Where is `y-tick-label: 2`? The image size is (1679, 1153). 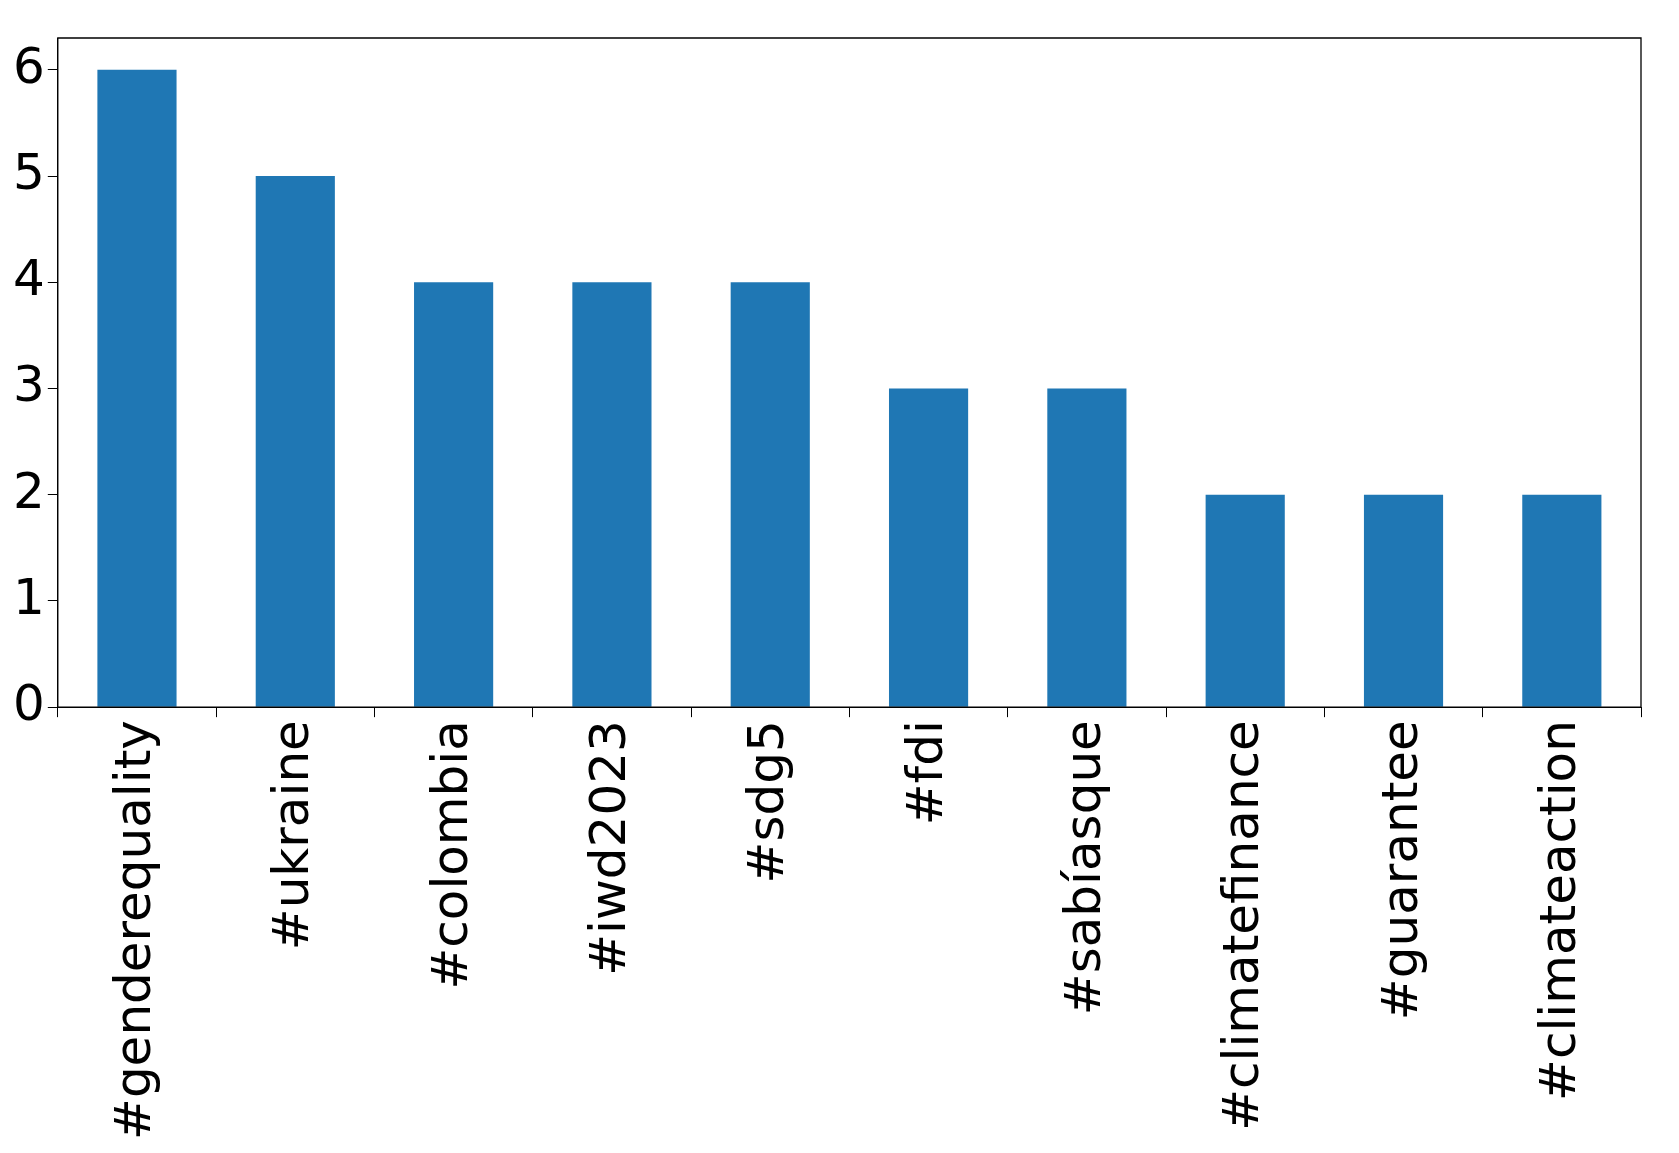
y-tick-label: 2 is located at coordinates (29, 490).